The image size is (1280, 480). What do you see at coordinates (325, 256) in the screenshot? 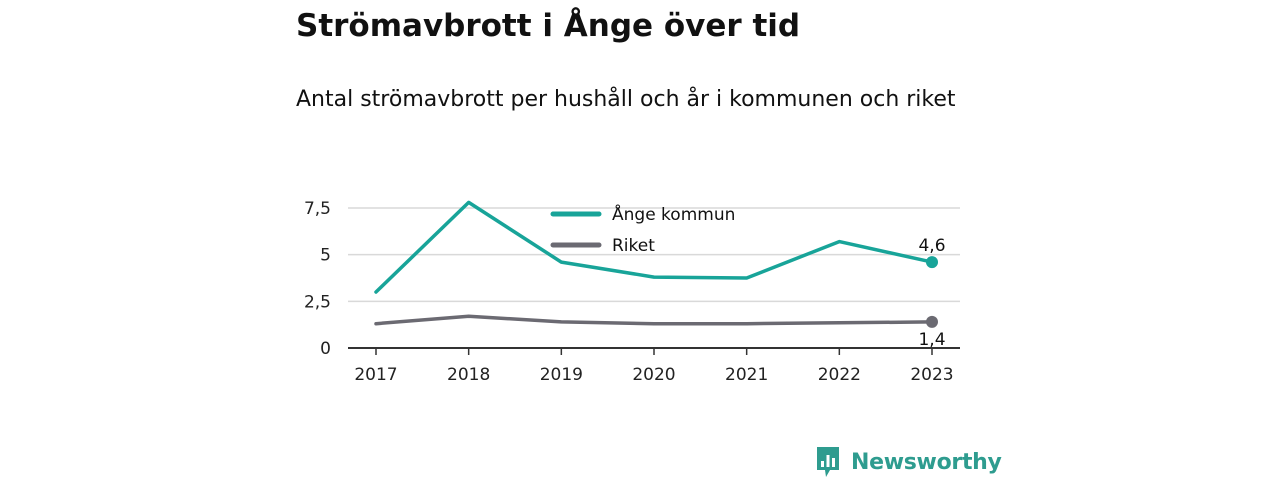
I see `y-tick-label: 5` at bounding box center [325, 256].